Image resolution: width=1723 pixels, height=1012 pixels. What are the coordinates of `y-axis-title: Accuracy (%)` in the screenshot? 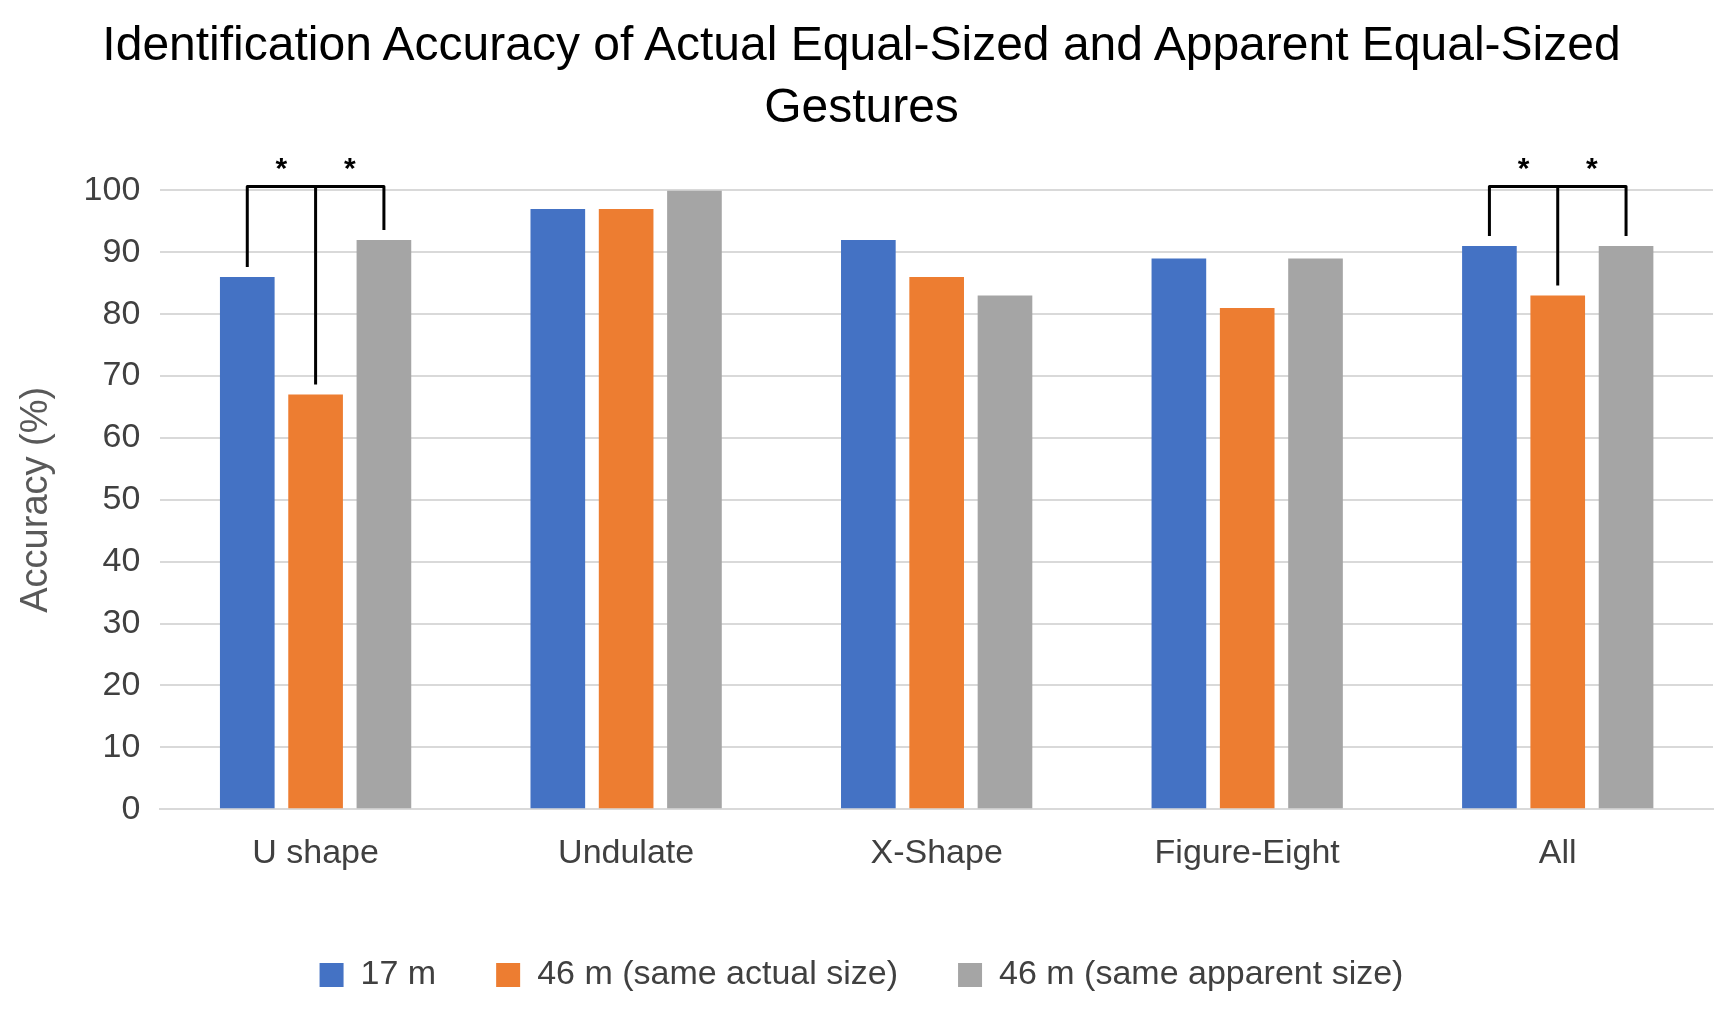 It's located at (34, 499).